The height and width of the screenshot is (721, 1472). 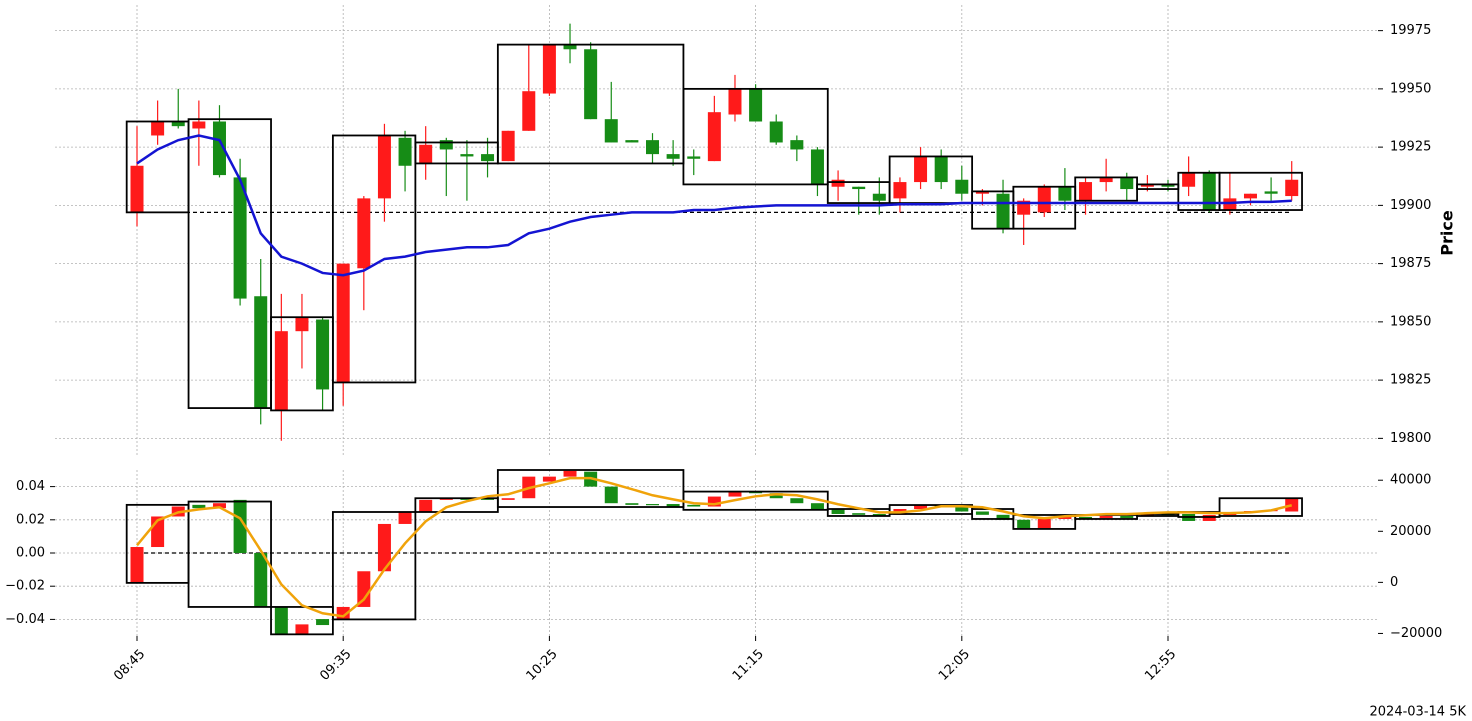 What do you see at coordinates (1410, 380) in the screenshot?
I see `y-tick-label: 19825` at bounding box center [1410, 380].